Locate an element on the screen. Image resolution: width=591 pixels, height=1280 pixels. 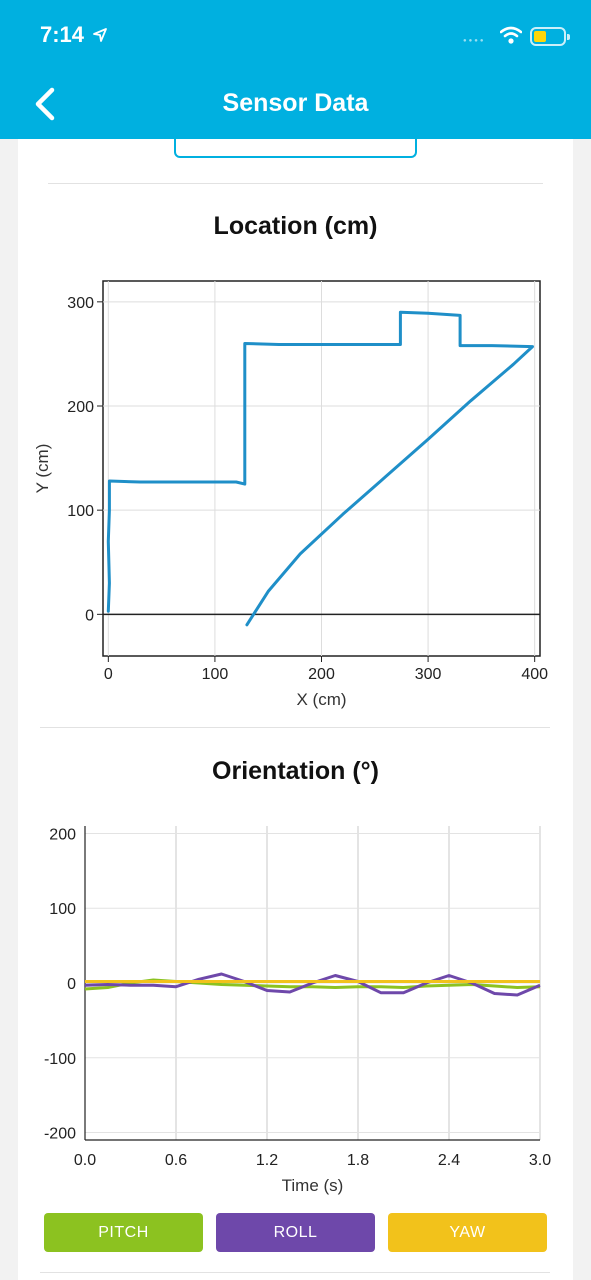
app-header: 7:14 ●●●● Sensor Data is located at coordinates (295, 69).